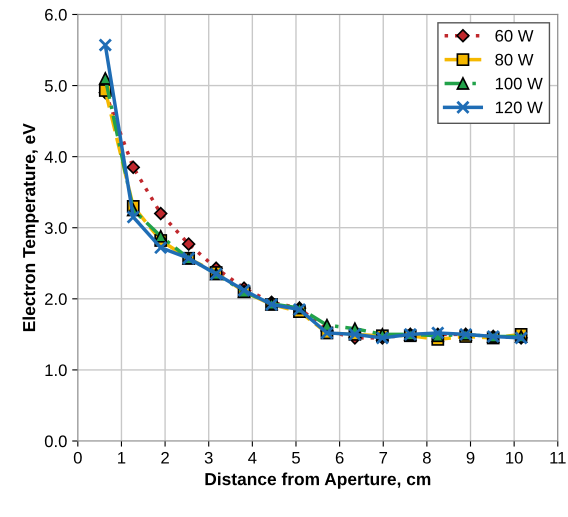 Image resolution: width=568 pixels, height=517 pixels. Describe the element at coordinates (55, 157) in the screenshot. I see `y-tick-label: 4.0` at that location.